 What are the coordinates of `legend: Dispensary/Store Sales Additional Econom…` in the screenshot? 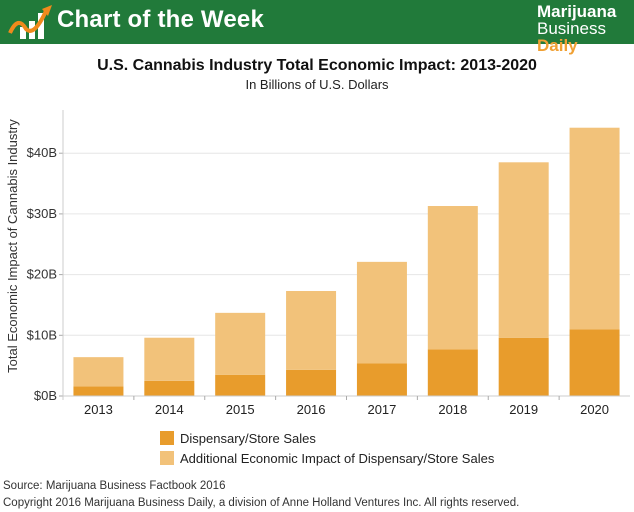 It's located at (327, 448).